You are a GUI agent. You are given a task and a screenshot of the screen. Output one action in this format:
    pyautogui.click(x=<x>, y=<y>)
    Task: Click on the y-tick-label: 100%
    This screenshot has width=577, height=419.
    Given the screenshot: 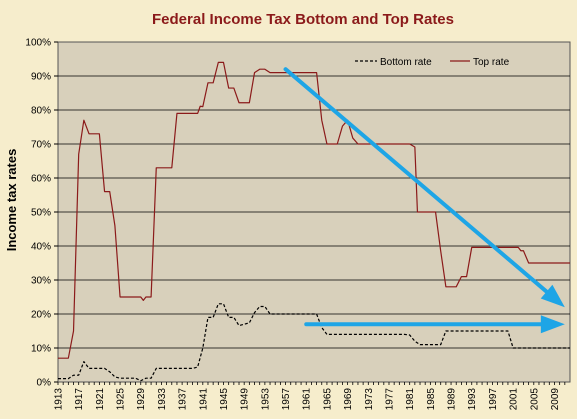 What is the action you would take?
    pyautogui.click(x=38, y=43)
    